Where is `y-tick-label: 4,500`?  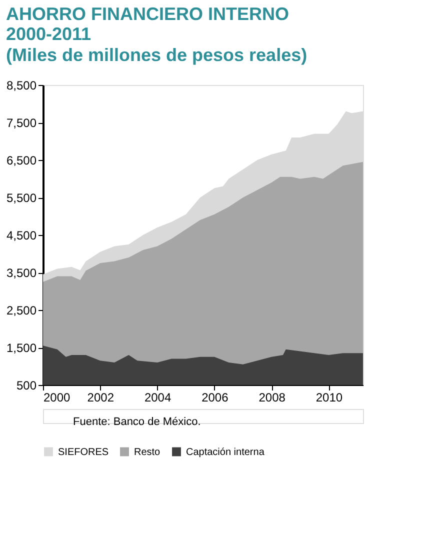 y-tick-label: 4,500 is located at coordinates (21, 235).